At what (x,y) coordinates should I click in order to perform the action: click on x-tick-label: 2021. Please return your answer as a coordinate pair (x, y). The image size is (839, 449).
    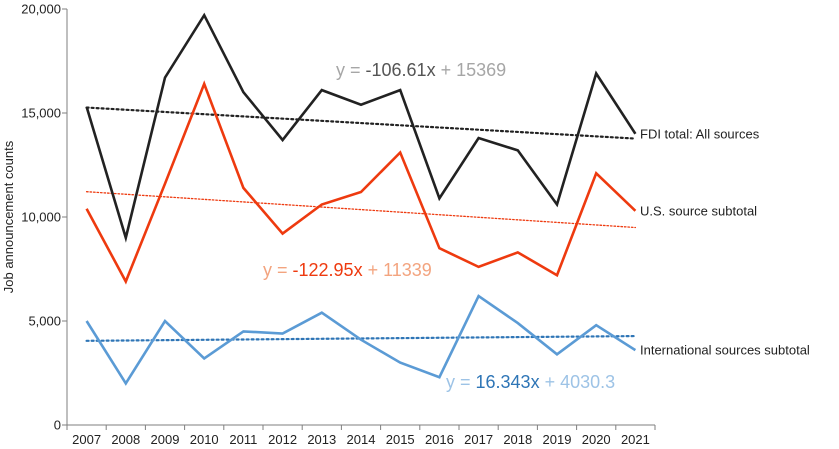
    Looking at the image, I should click on (635, 439).